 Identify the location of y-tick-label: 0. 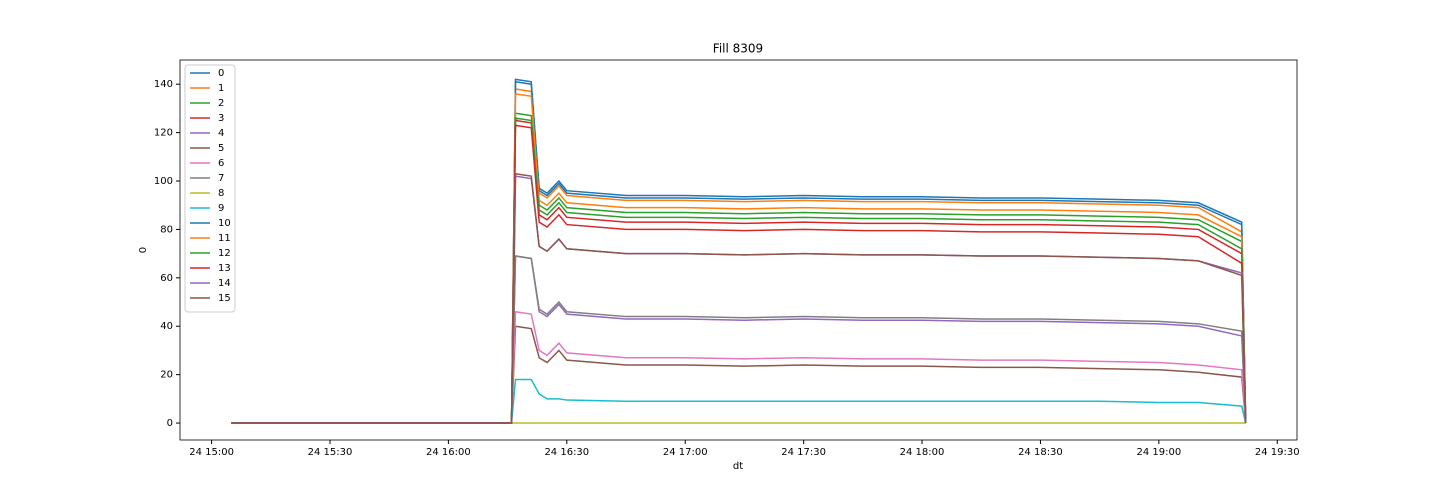
(170, 423).